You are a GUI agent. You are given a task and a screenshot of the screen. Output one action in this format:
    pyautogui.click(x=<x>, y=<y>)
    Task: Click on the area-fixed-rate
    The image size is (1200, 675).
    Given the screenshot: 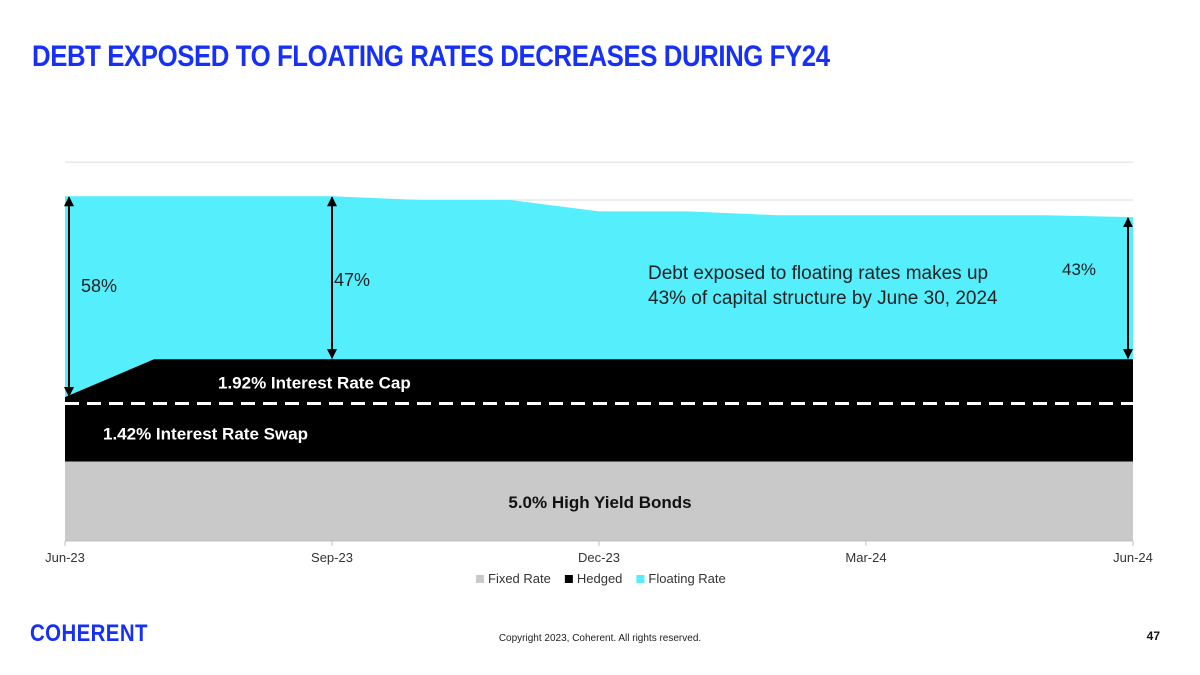 What is the action you would take?
    pyautogui.click(x=599, y=501)
    